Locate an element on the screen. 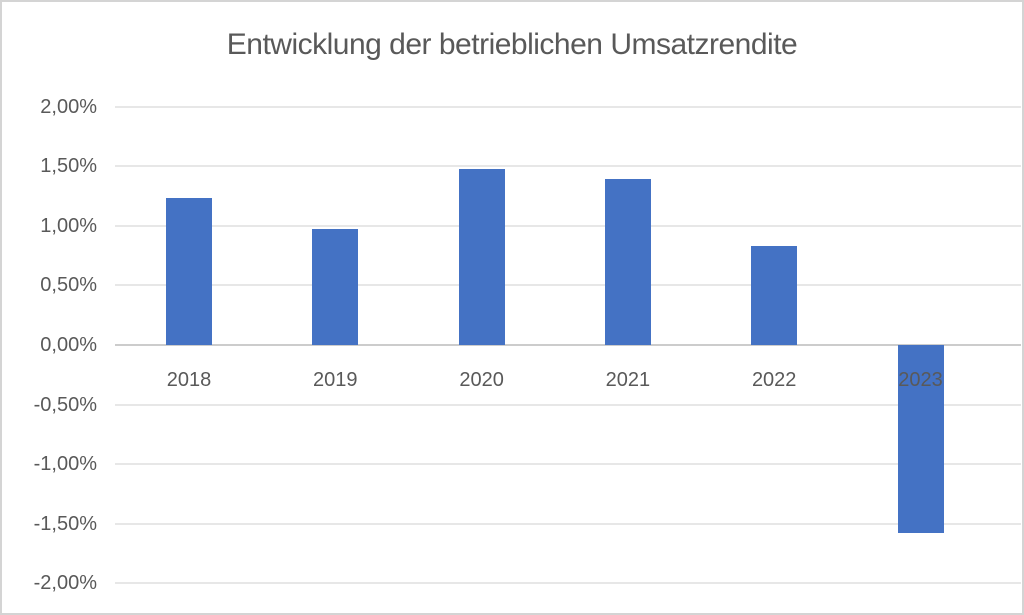 Image resolution: width=1024 pixels, height=615 pixels. y-axis-tick-label: -0,50% is located at coordinates (65, 404).